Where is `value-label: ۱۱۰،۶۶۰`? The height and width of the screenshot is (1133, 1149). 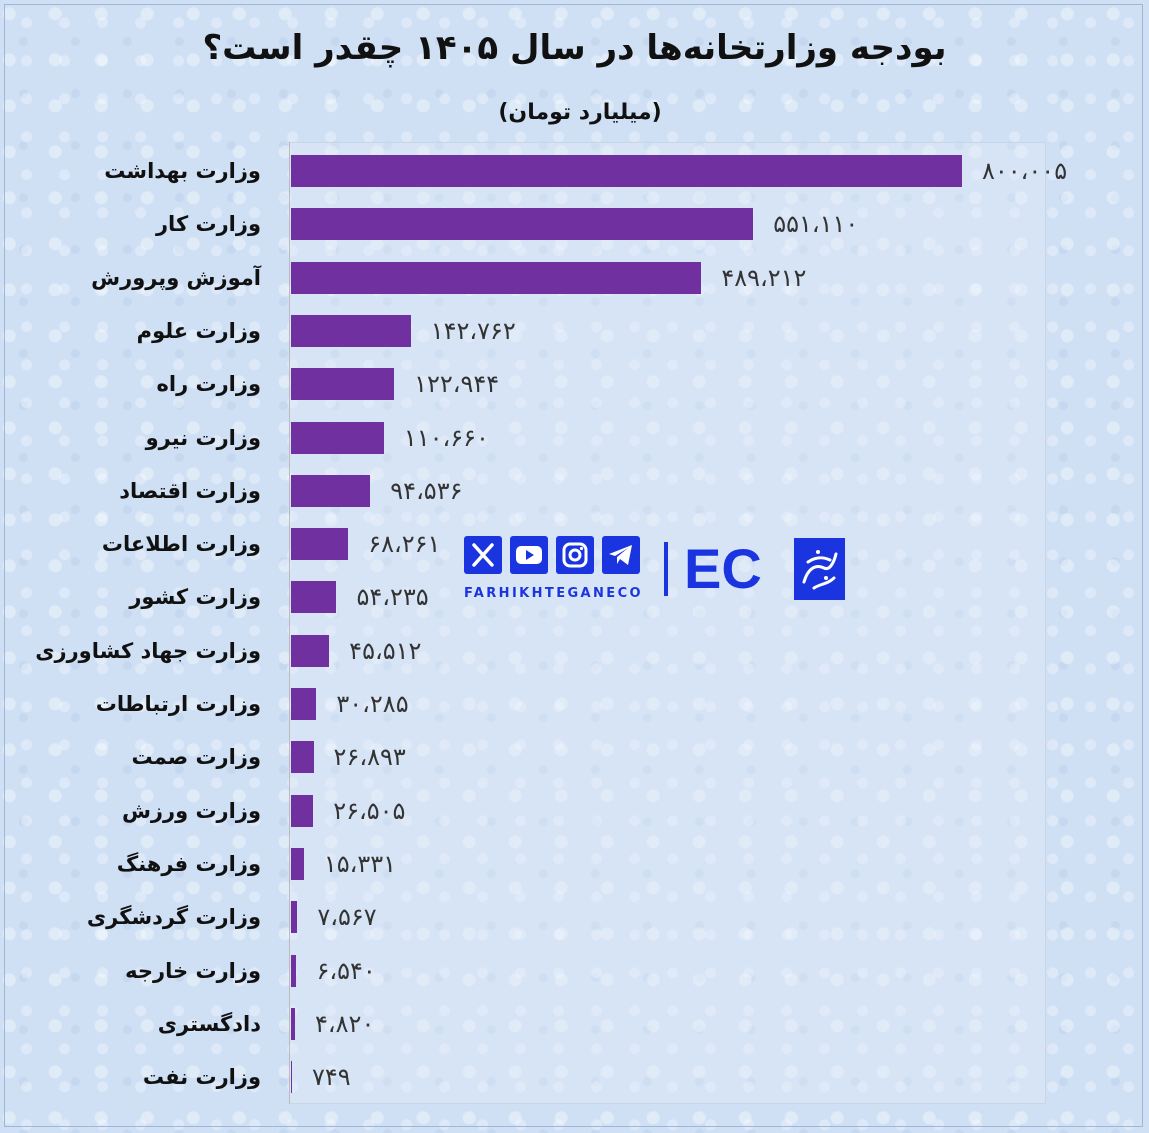
value-label: ۱۱۰،۶۶۰ is located at coordinates (446, 437).